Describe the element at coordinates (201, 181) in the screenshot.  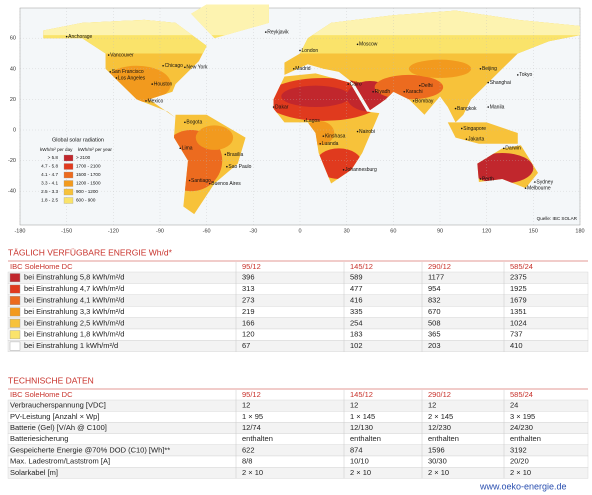
I see `city-label: Santiago` at that location.